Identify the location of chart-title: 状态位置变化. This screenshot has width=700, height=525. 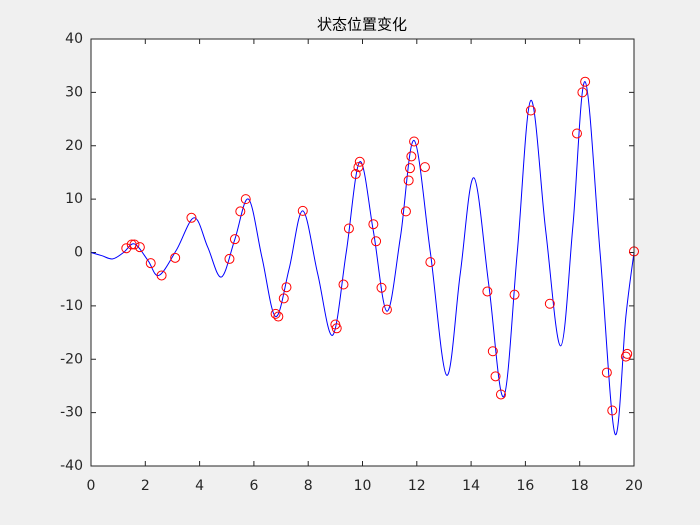
(362, 25).